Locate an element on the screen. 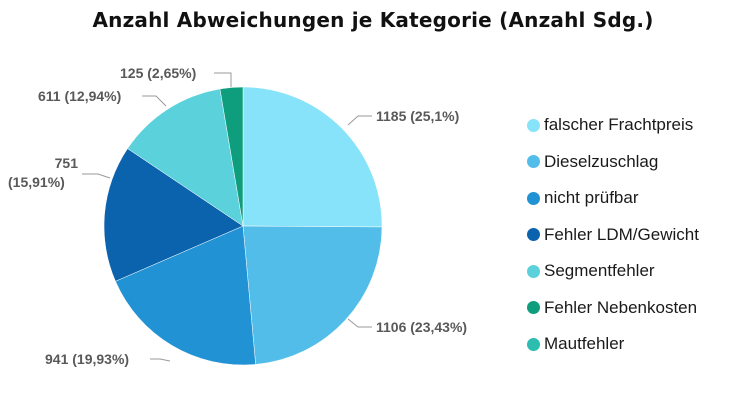 Image resolution: width=746 pixels, height=415 pixels. data-label-dieselzuschlag: 1106 (23,43%) is located at coordinates (422, 327).